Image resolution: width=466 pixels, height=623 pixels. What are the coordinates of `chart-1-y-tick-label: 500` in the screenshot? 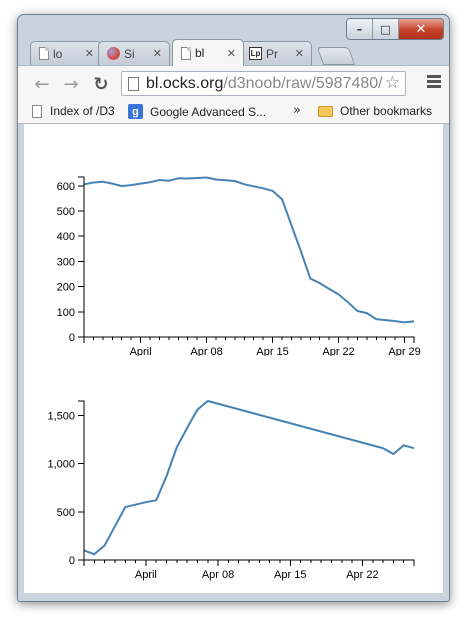 It's located at (66, 513).